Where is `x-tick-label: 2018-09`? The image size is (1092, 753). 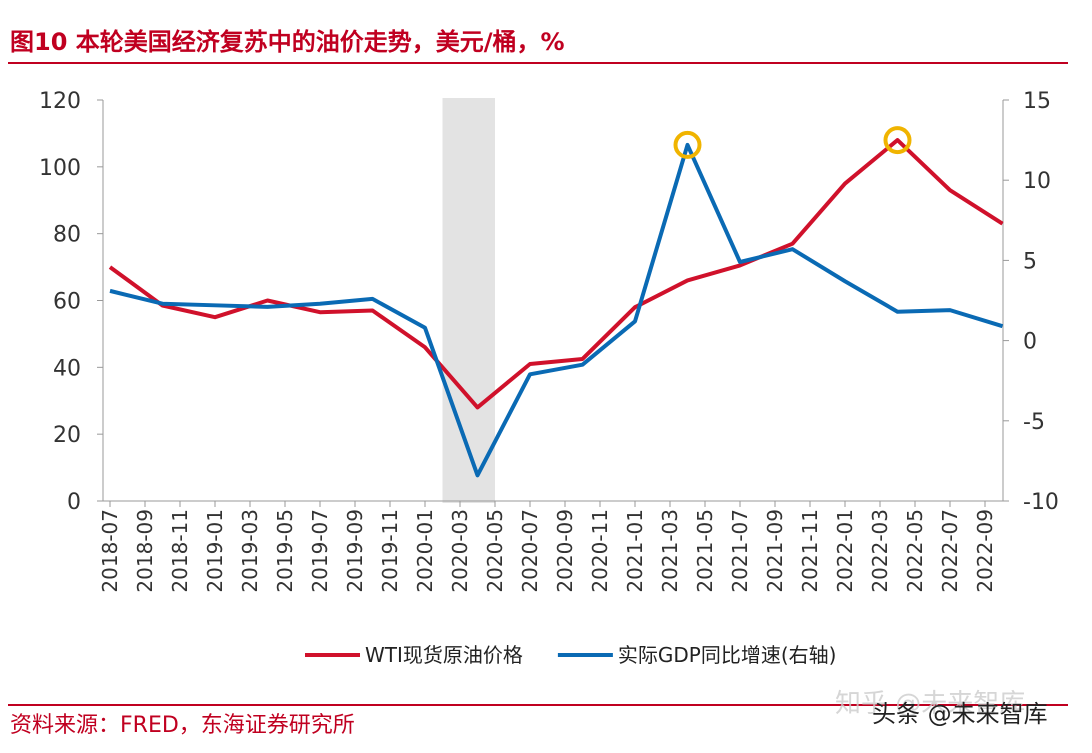
x-tick-label: 2018-09 is located at coordinates (145, 551).